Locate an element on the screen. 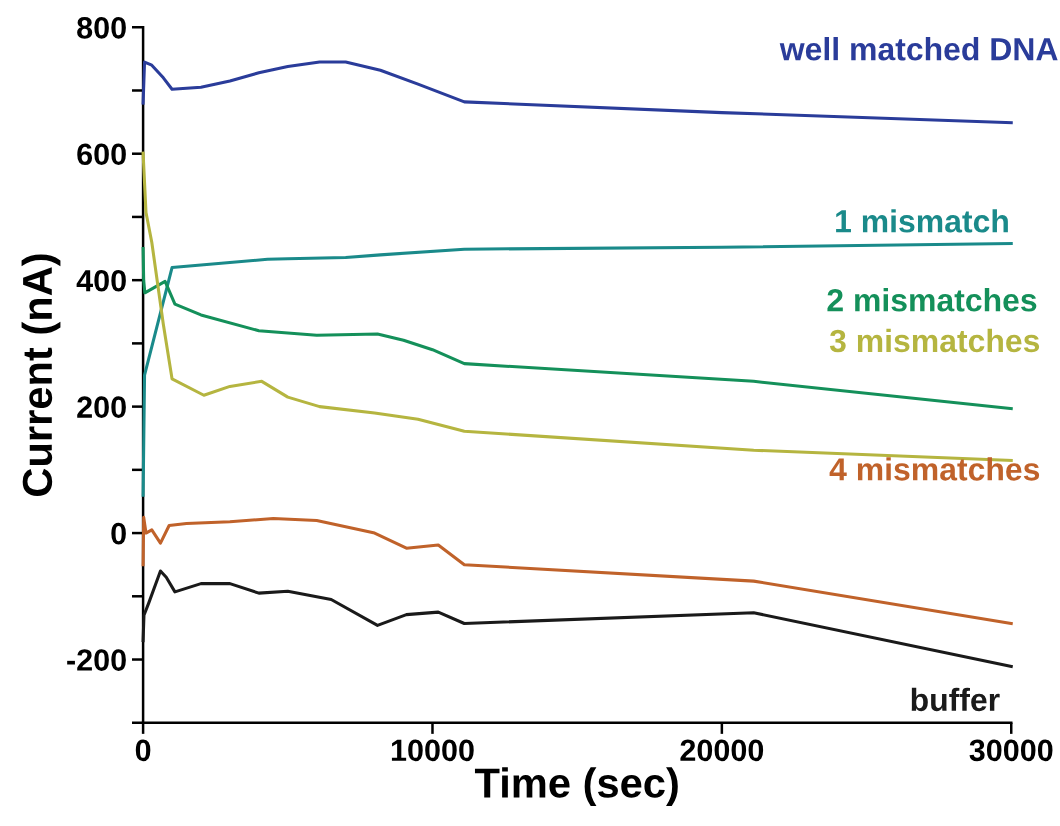  x-tick-label: 20000 is located at coordinates (722, 750).